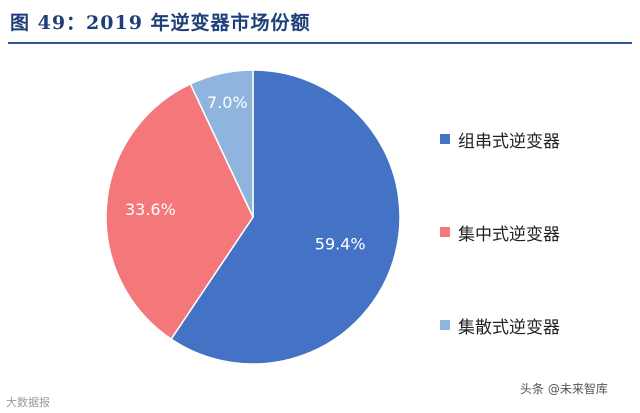 The width and height of the screenshot is (640, 413). What do you see at coordinates (509, 234) in the screenshot?
I see `legend-label-central: 集中式逆变器` at bounding box center [509, 234].